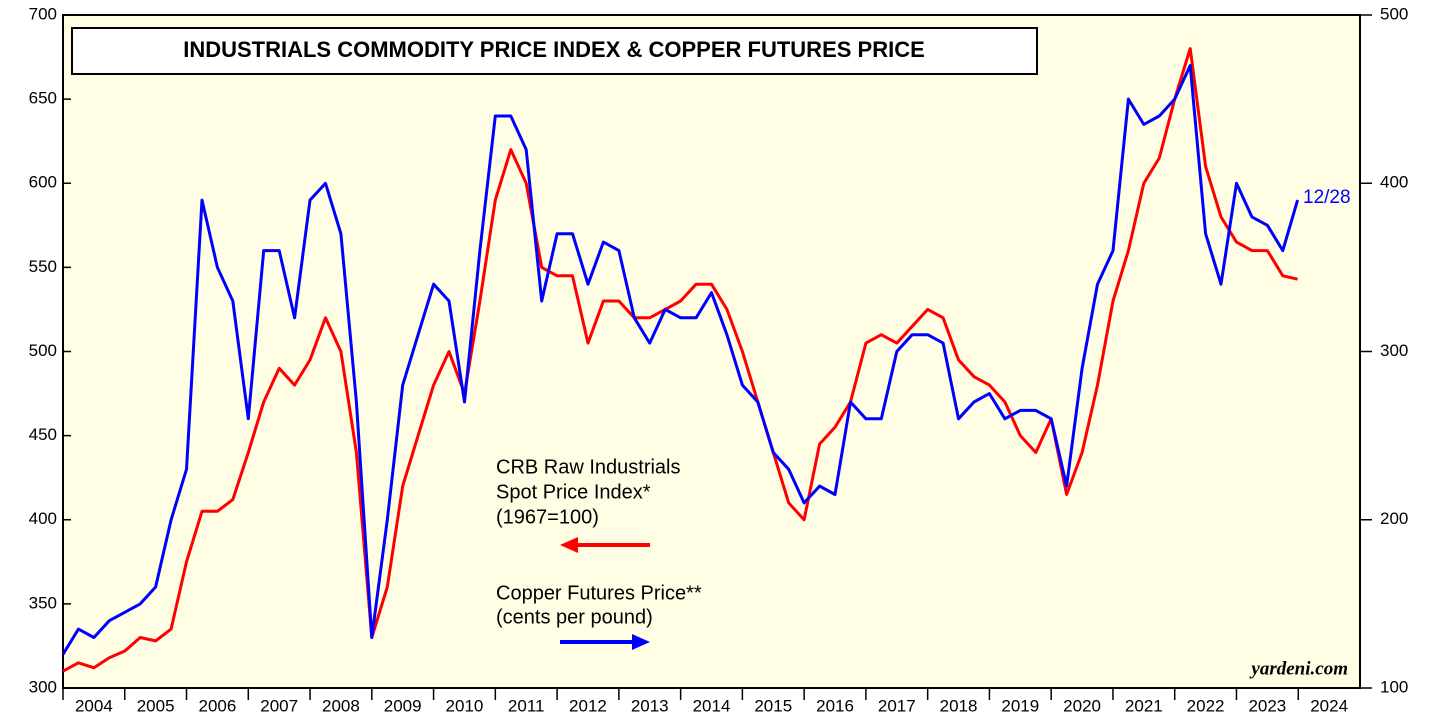  I want to click on x-tick-label: 2010, so click(465, 705).